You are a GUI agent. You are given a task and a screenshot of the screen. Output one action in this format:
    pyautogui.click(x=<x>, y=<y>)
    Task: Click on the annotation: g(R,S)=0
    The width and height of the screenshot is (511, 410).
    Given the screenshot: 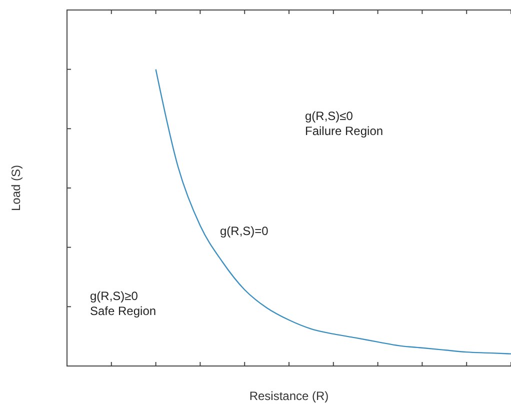 What is the action you would take?
    pyautogui.click(x=244, y=231)
    